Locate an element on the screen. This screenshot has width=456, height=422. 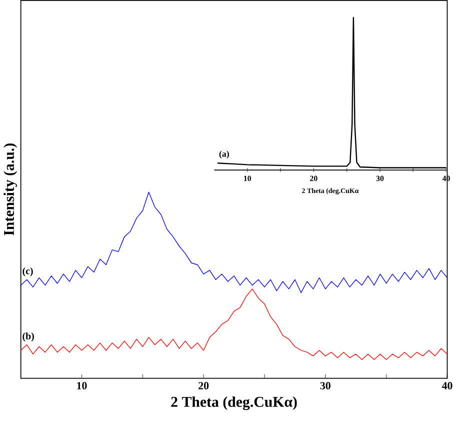
series-label: (c) is located at coordinates (27, 271).